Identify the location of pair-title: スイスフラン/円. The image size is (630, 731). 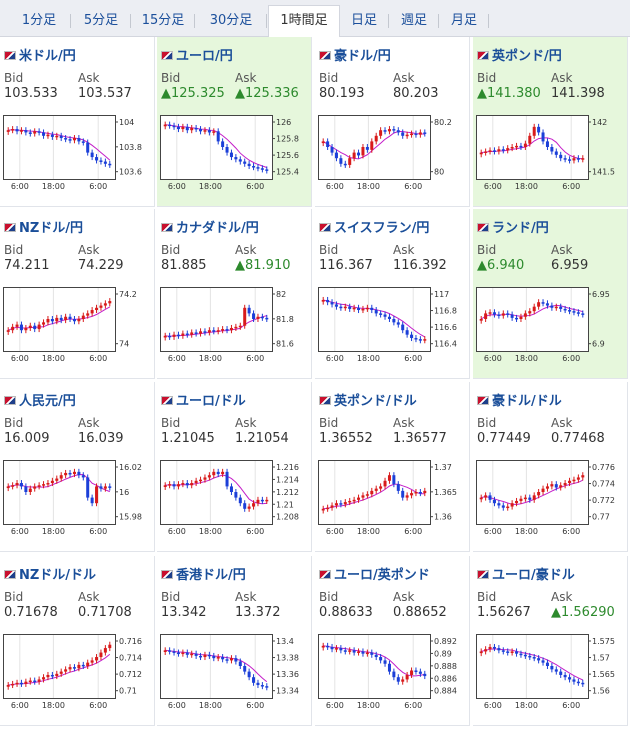
(374, 226).